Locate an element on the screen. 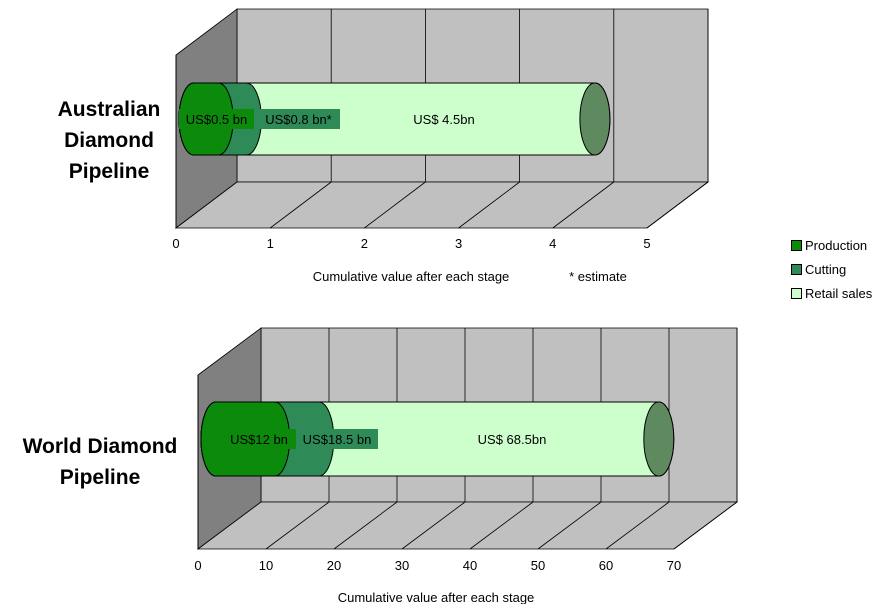  chart-1-tick-label: 2 is located at coordinates (364, 243).